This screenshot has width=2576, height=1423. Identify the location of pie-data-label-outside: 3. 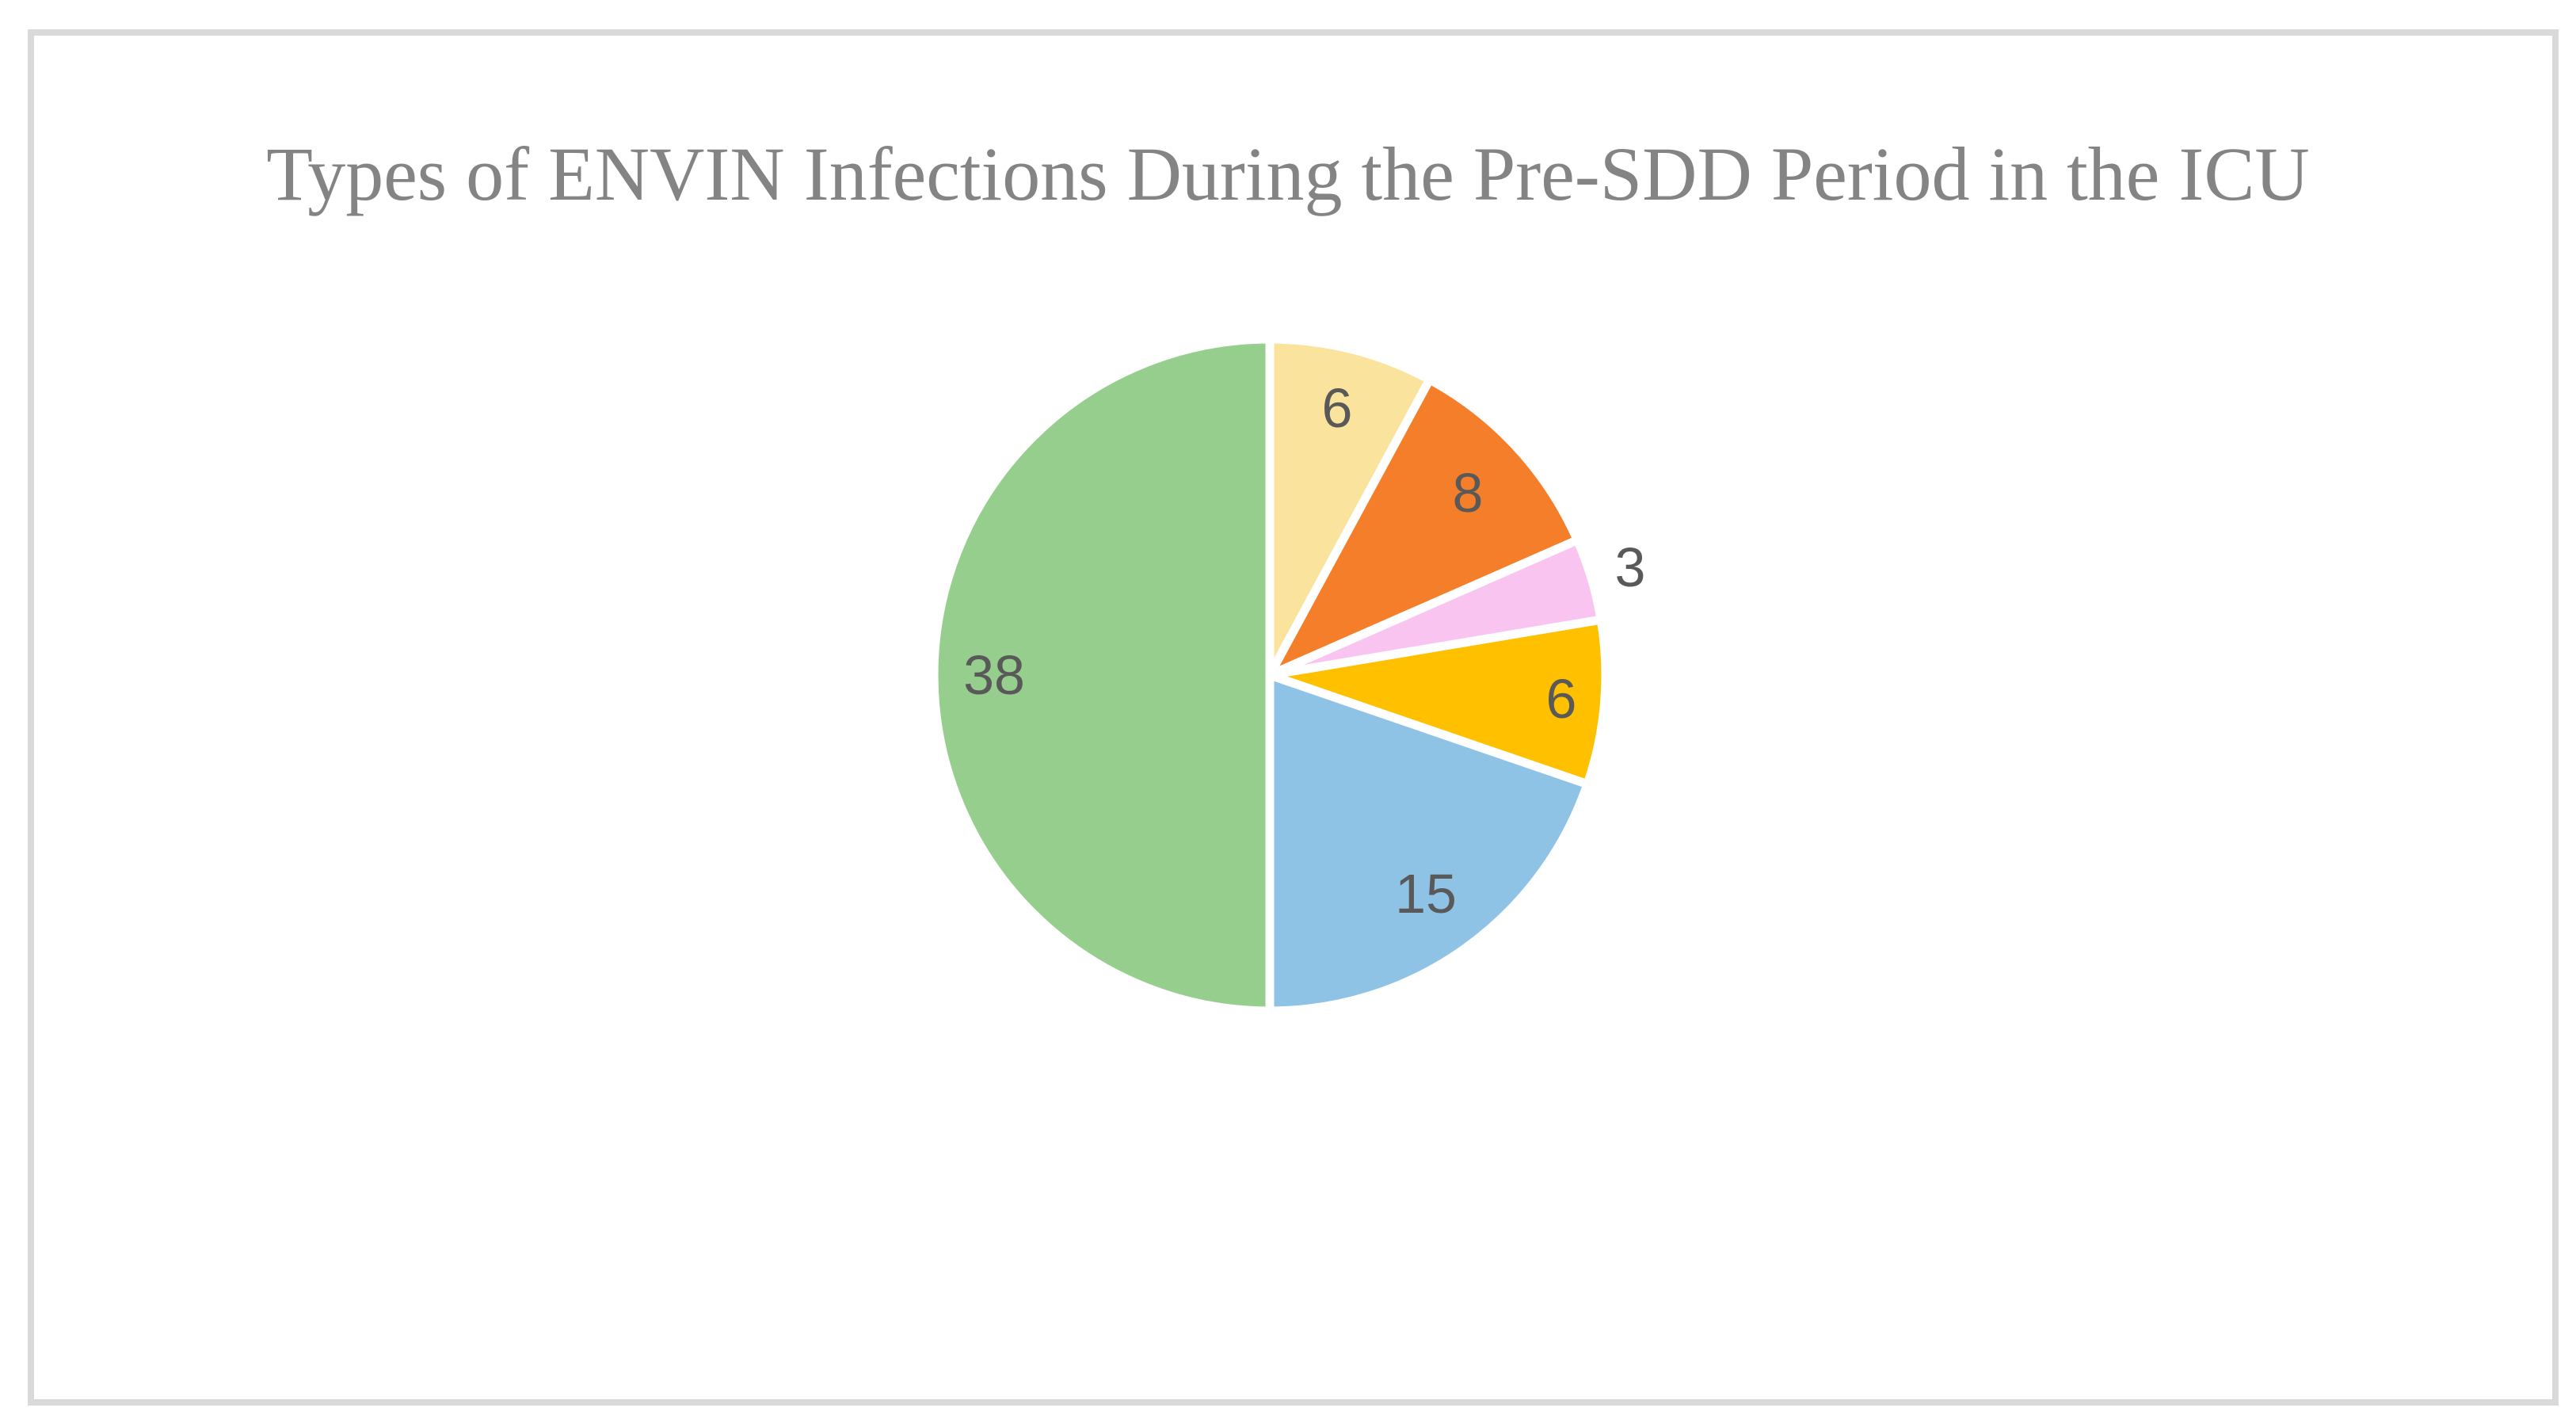
(1630, 567).